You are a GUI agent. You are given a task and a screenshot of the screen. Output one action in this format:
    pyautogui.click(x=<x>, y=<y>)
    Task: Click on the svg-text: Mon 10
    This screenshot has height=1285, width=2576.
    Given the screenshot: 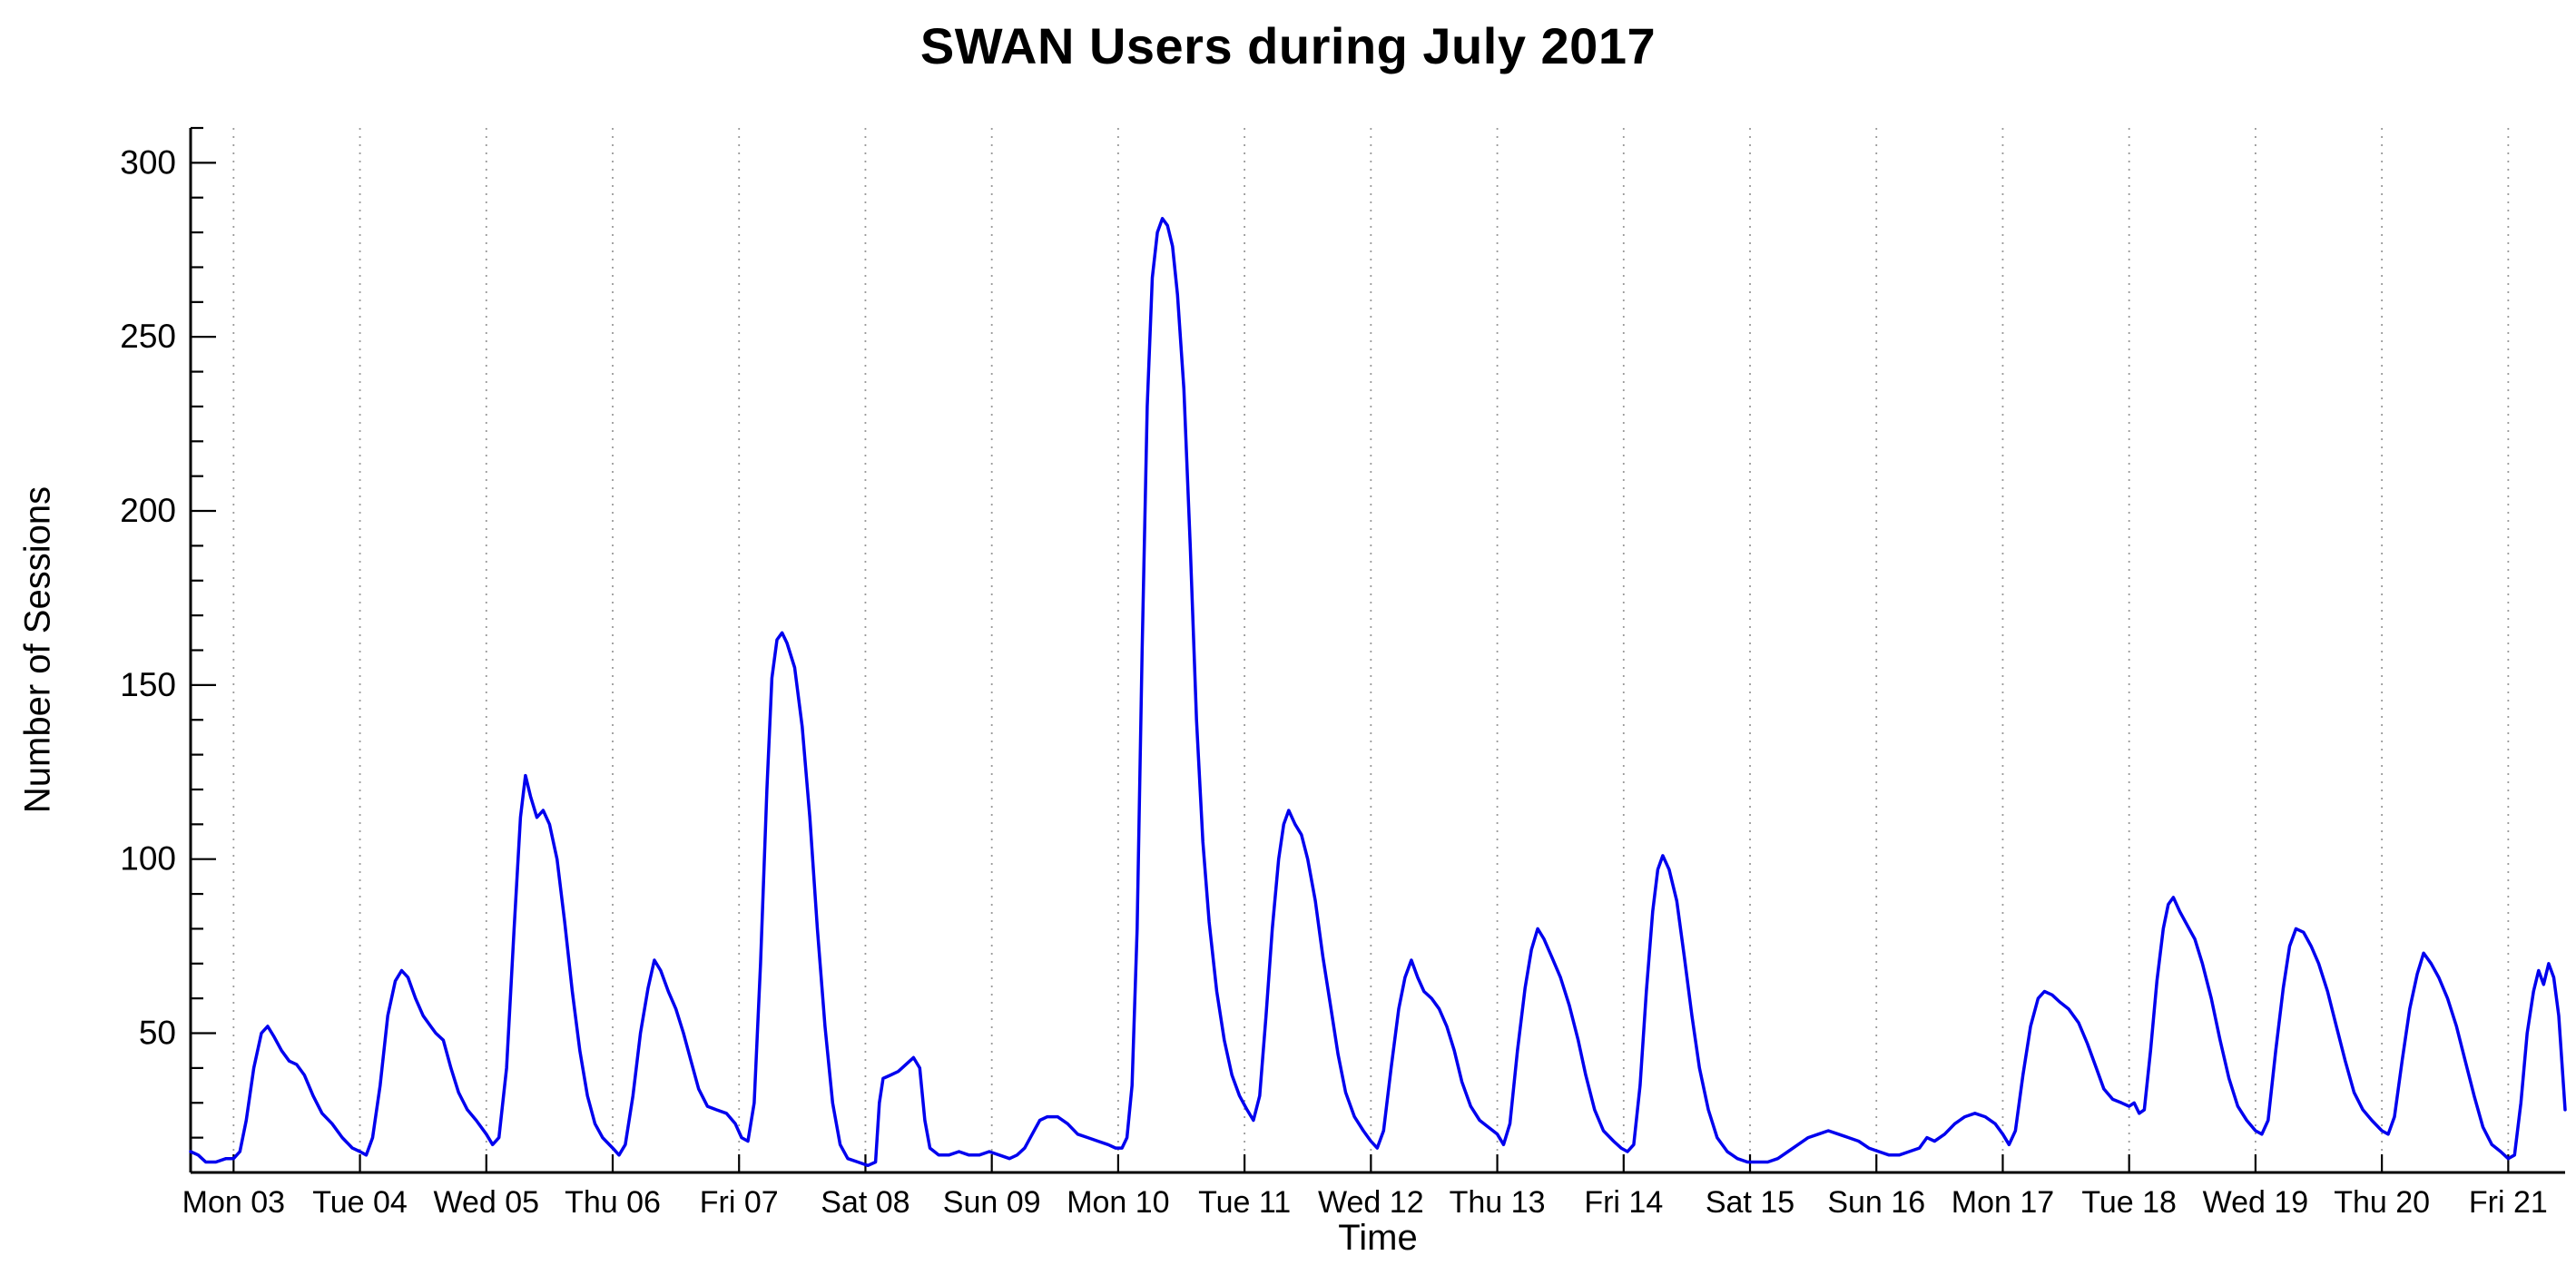 What is the action you would take?
    pyautogui.click(x=1118, y=1202)
    